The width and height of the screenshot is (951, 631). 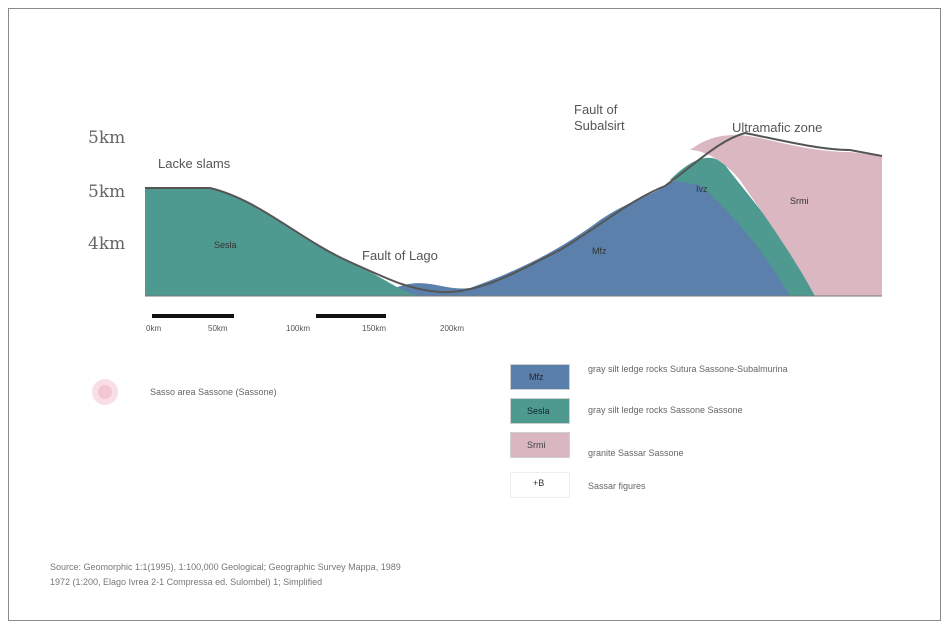 What do you see at coordinates (400, 255) in the screenshot?
I see `site-label-middle: Fault of Lago` at bounding box center [400, 255].